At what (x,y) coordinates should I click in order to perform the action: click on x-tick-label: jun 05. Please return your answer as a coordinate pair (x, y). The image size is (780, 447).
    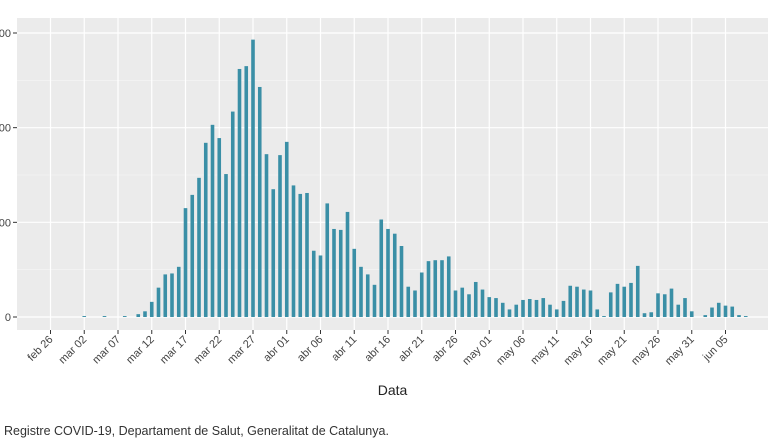
    Looking at the image, I should click on (715, 349).